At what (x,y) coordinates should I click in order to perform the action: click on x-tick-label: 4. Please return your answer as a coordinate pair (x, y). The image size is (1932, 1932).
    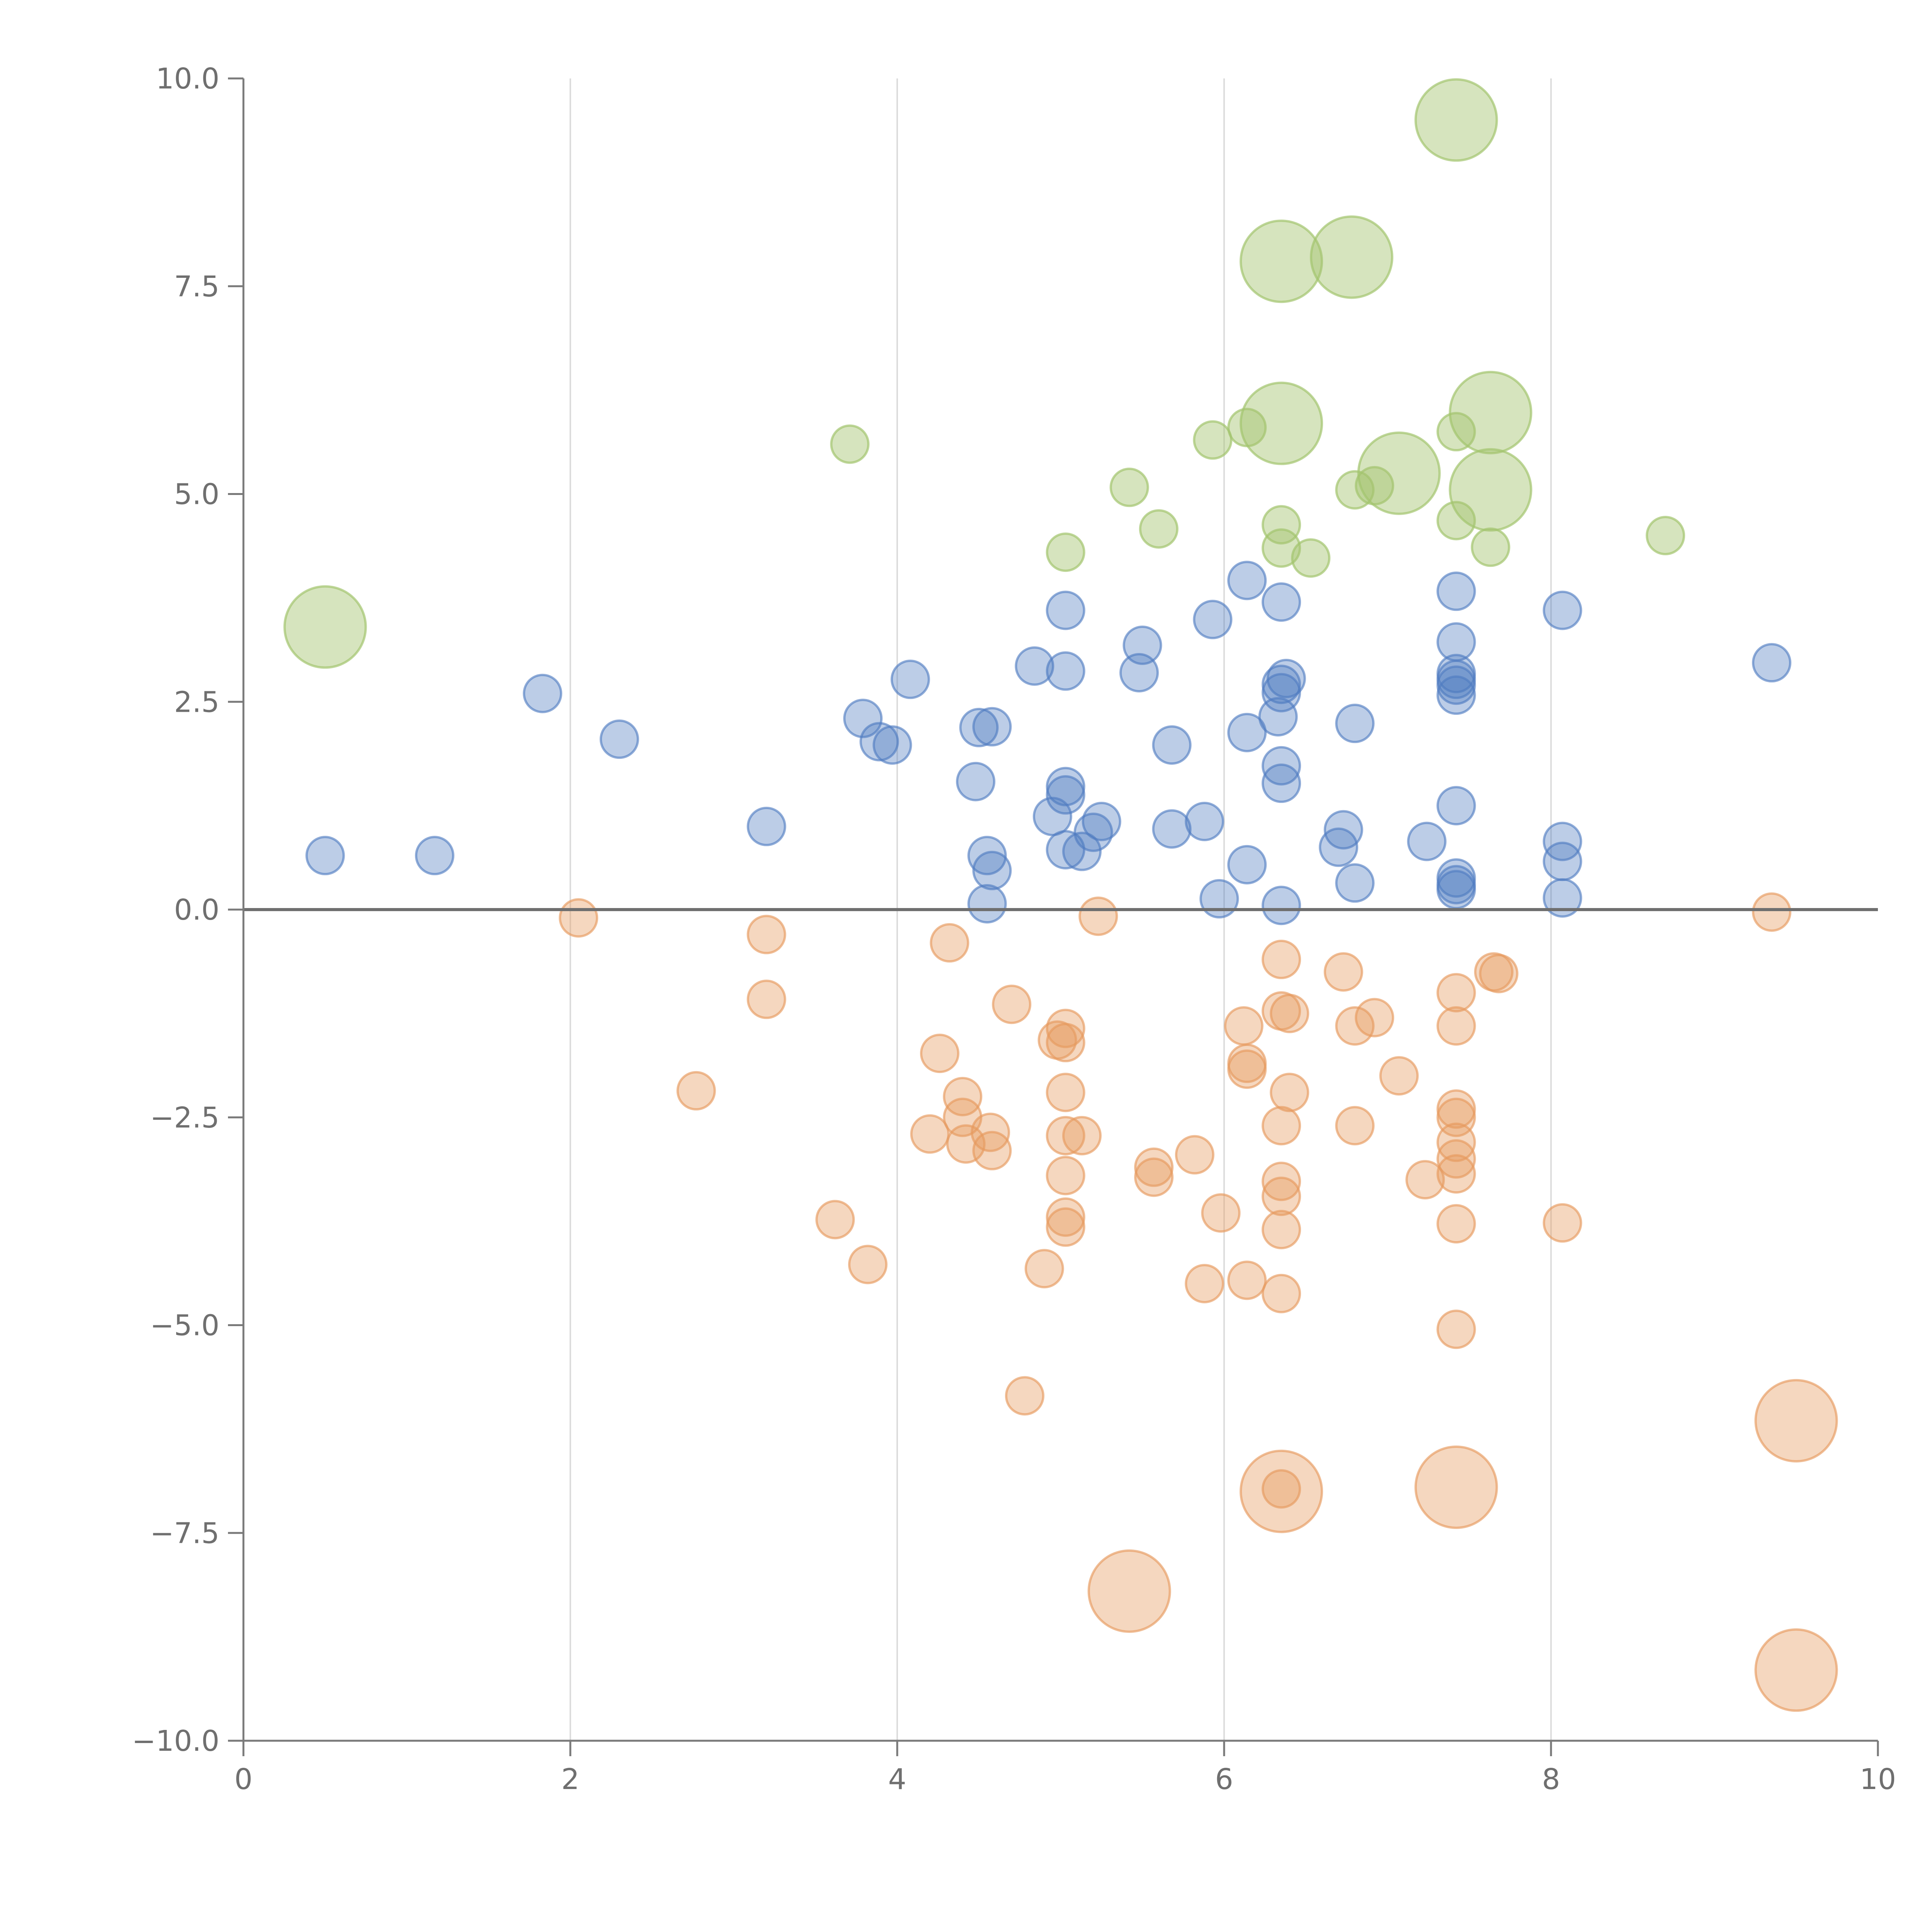
    Looking at the image, I should click on (897, 1780).